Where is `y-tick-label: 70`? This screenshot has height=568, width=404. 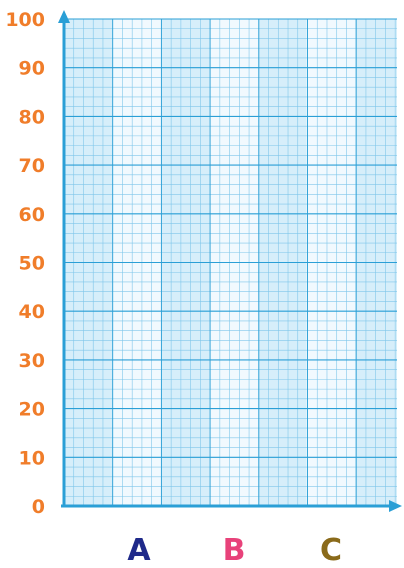
y-tick-label: 70 is located at coordinates (32, 166).